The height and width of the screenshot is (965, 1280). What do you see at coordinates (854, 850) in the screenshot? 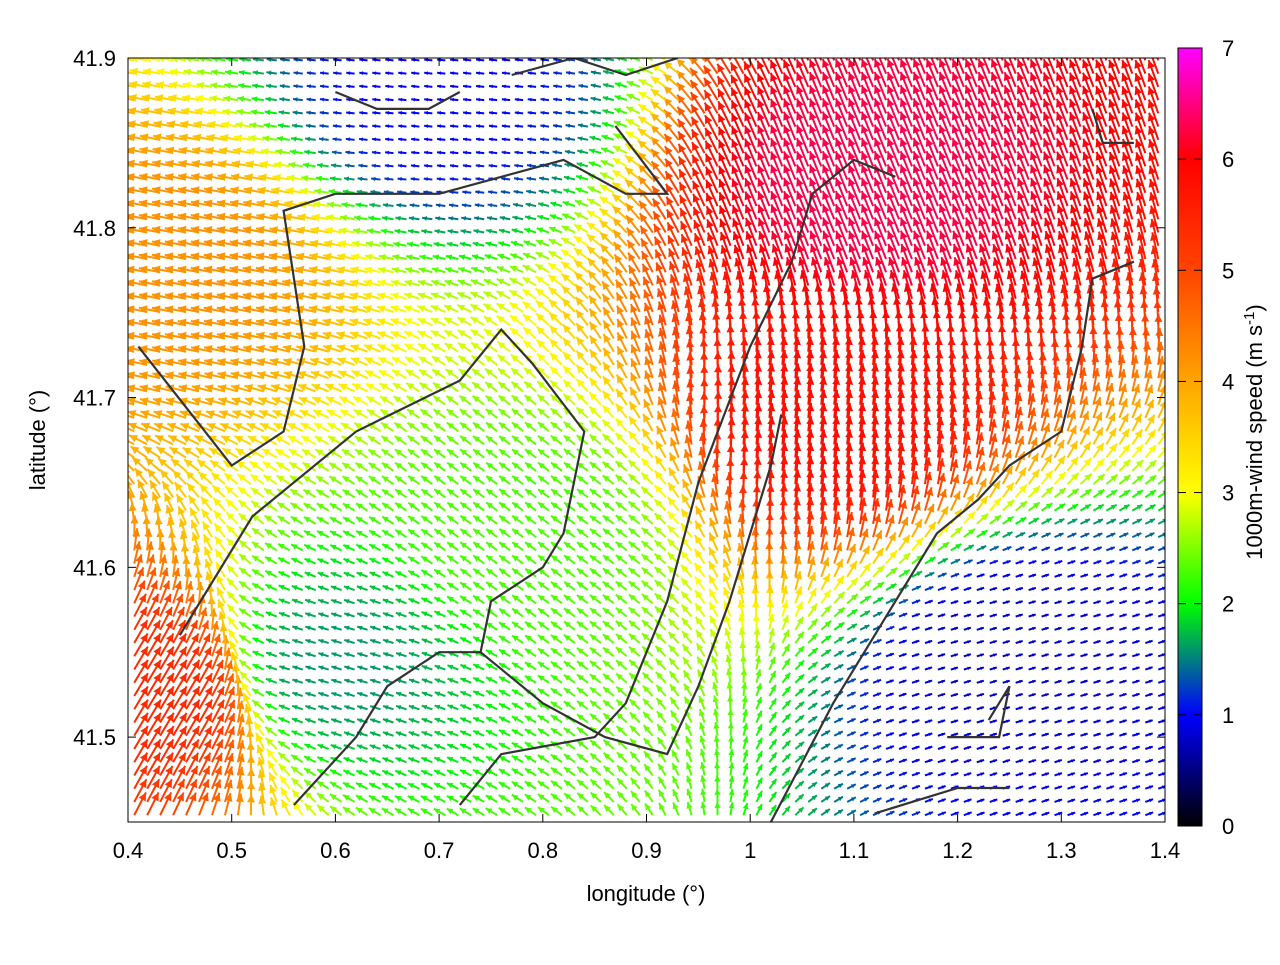
I see `x-tick-label: 1.1` at bounding box center [854, 850].